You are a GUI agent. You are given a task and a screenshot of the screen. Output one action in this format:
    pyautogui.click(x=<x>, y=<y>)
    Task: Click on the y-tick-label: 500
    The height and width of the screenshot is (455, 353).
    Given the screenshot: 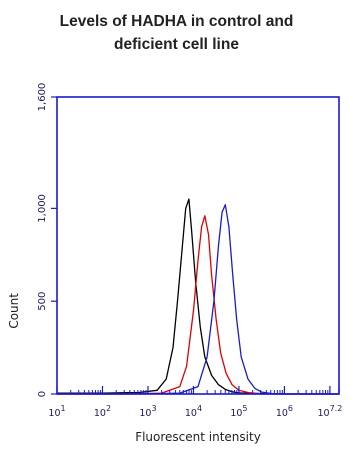 What is the action you would take?
    pyautogui.click(x=42, y=301)
    